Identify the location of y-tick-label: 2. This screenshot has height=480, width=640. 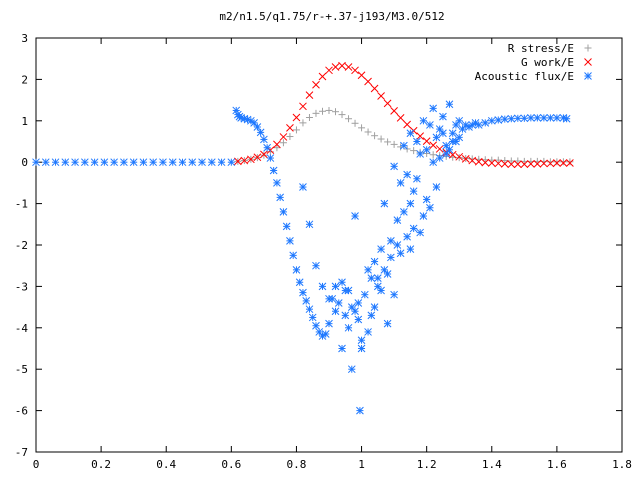
(24, 79).